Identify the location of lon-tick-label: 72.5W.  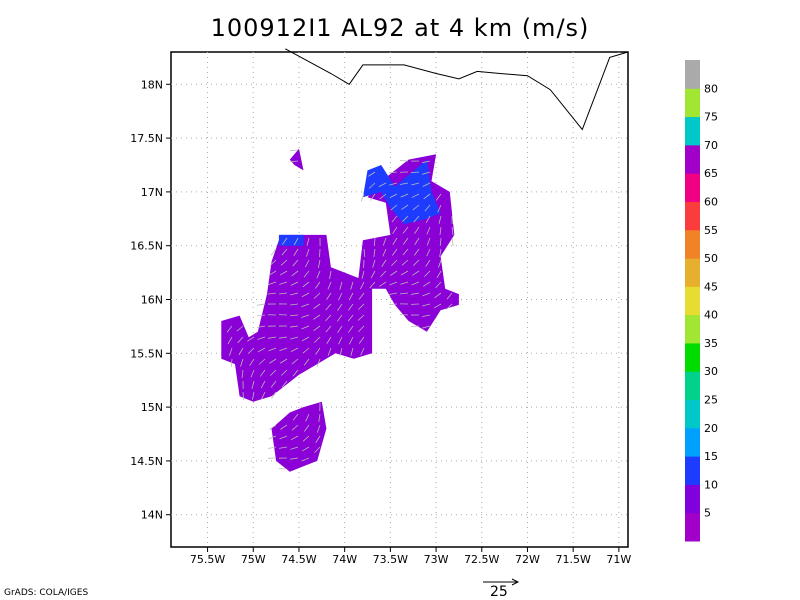
(481, 559).